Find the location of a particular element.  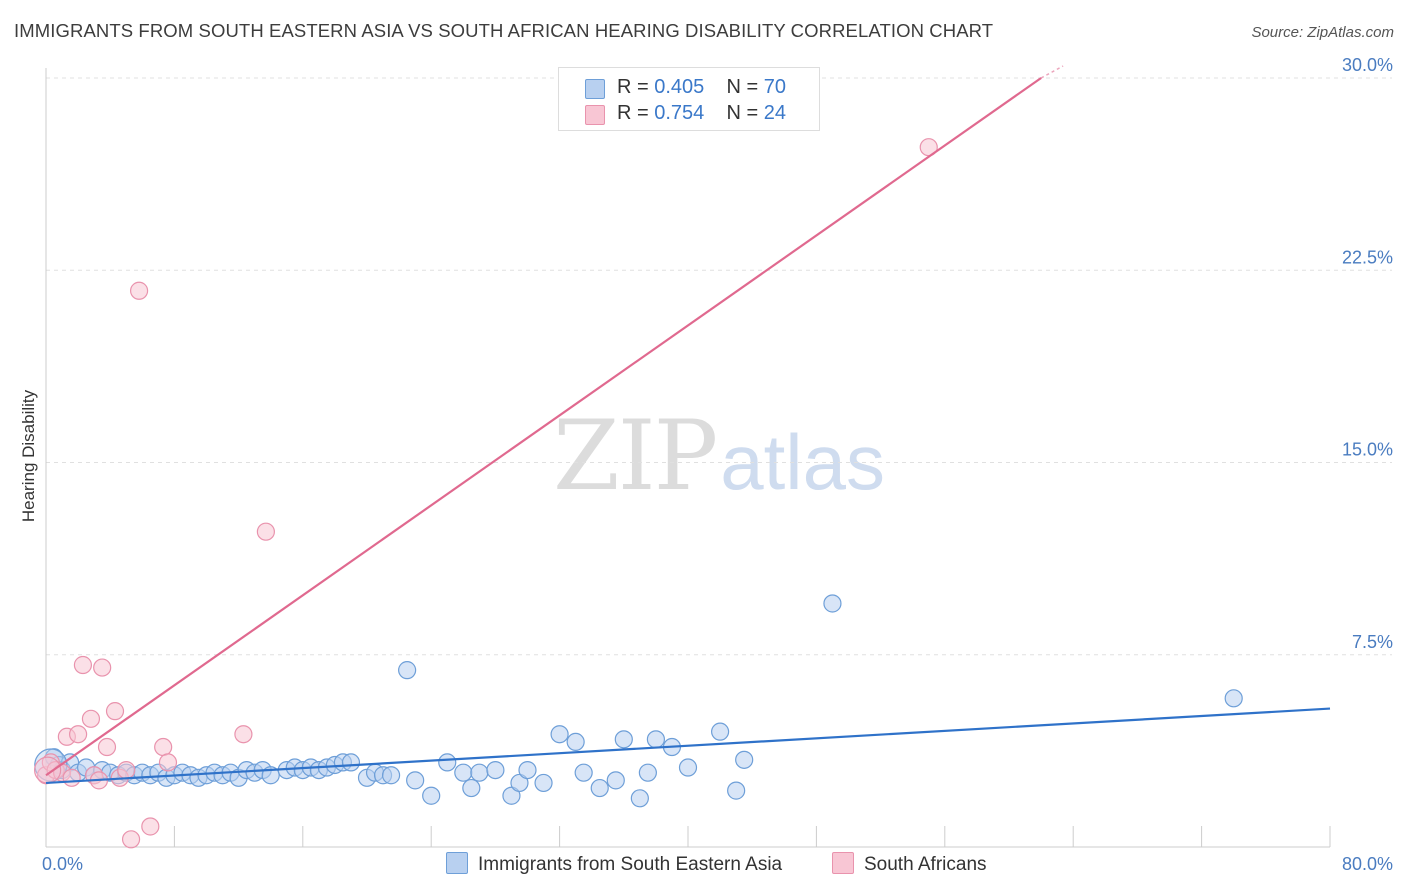

legend-swatch-pink is located at coordinates (595, 115).